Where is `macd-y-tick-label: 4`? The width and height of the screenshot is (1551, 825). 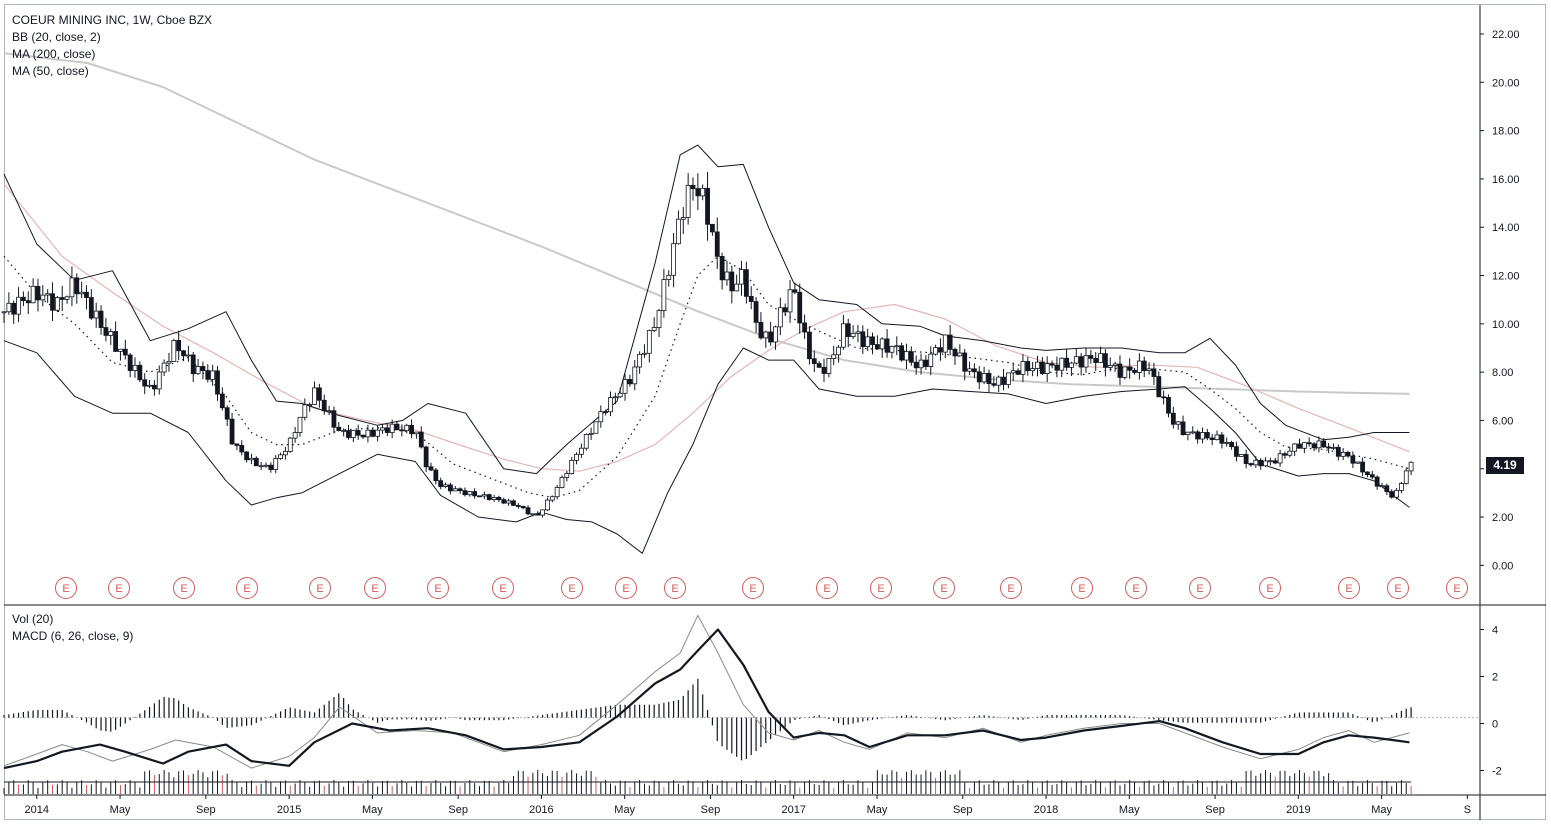 macd-y-tick-label: 4 is located at coordinates (1495, 631).